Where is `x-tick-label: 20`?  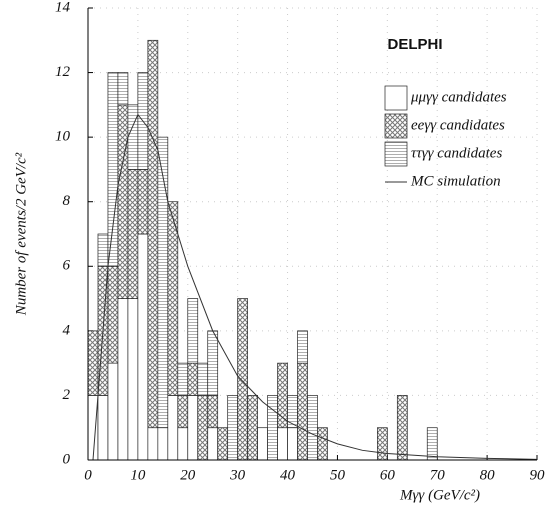 x-tick-label: 20 is located at coordinates (188, 475).